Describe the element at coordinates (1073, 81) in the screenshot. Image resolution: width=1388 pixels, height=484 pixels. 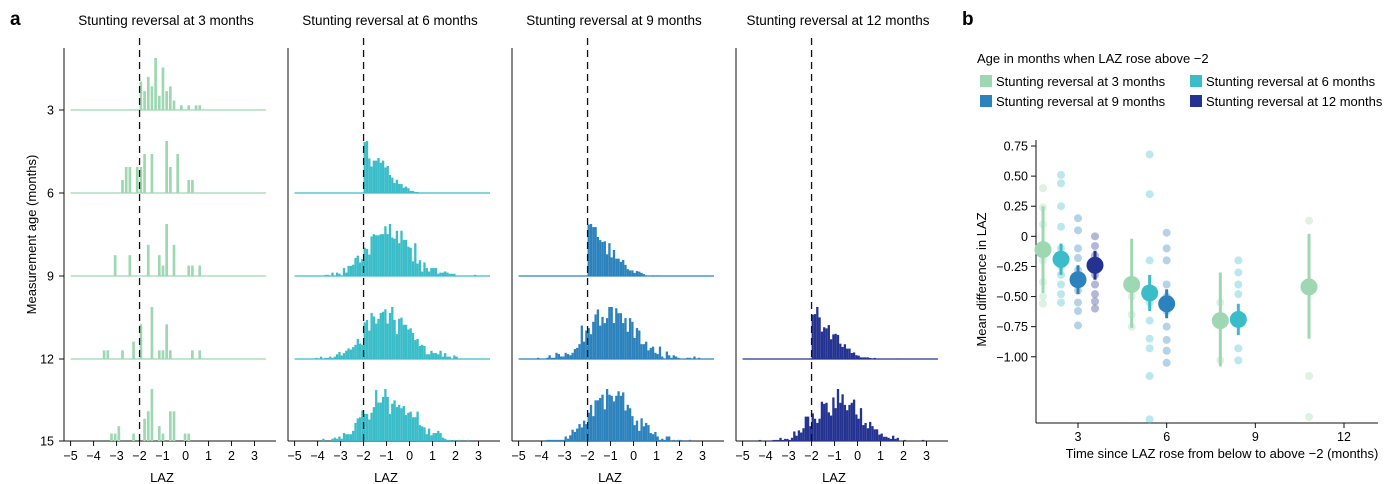
I see `legend-item-1: Stunting reversal at 3 months` at that location.